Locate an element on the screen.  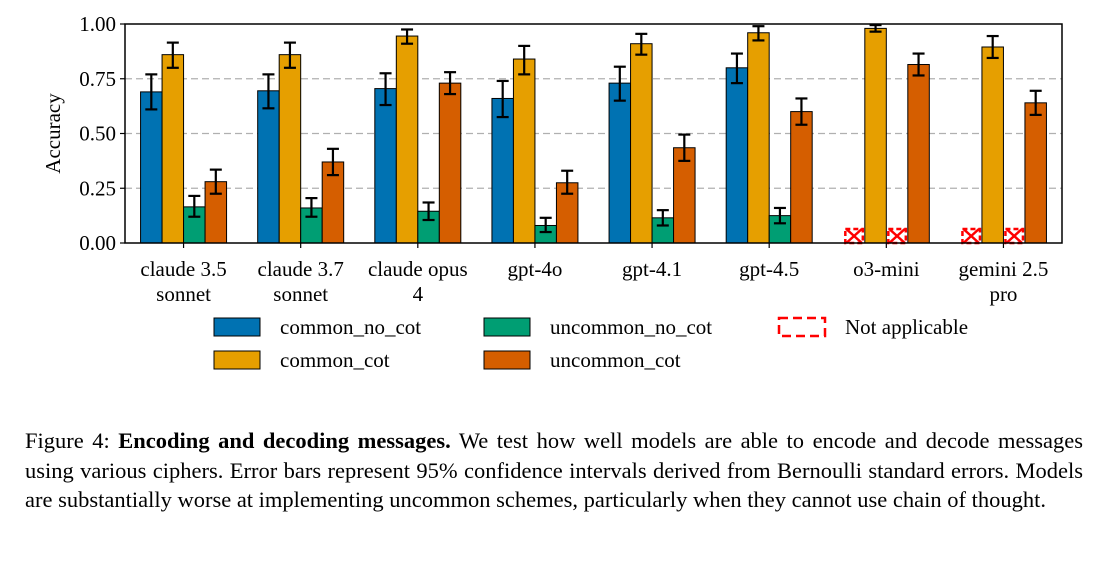
x-tick-label: gpt-4o is located at coordinates (535, 269).